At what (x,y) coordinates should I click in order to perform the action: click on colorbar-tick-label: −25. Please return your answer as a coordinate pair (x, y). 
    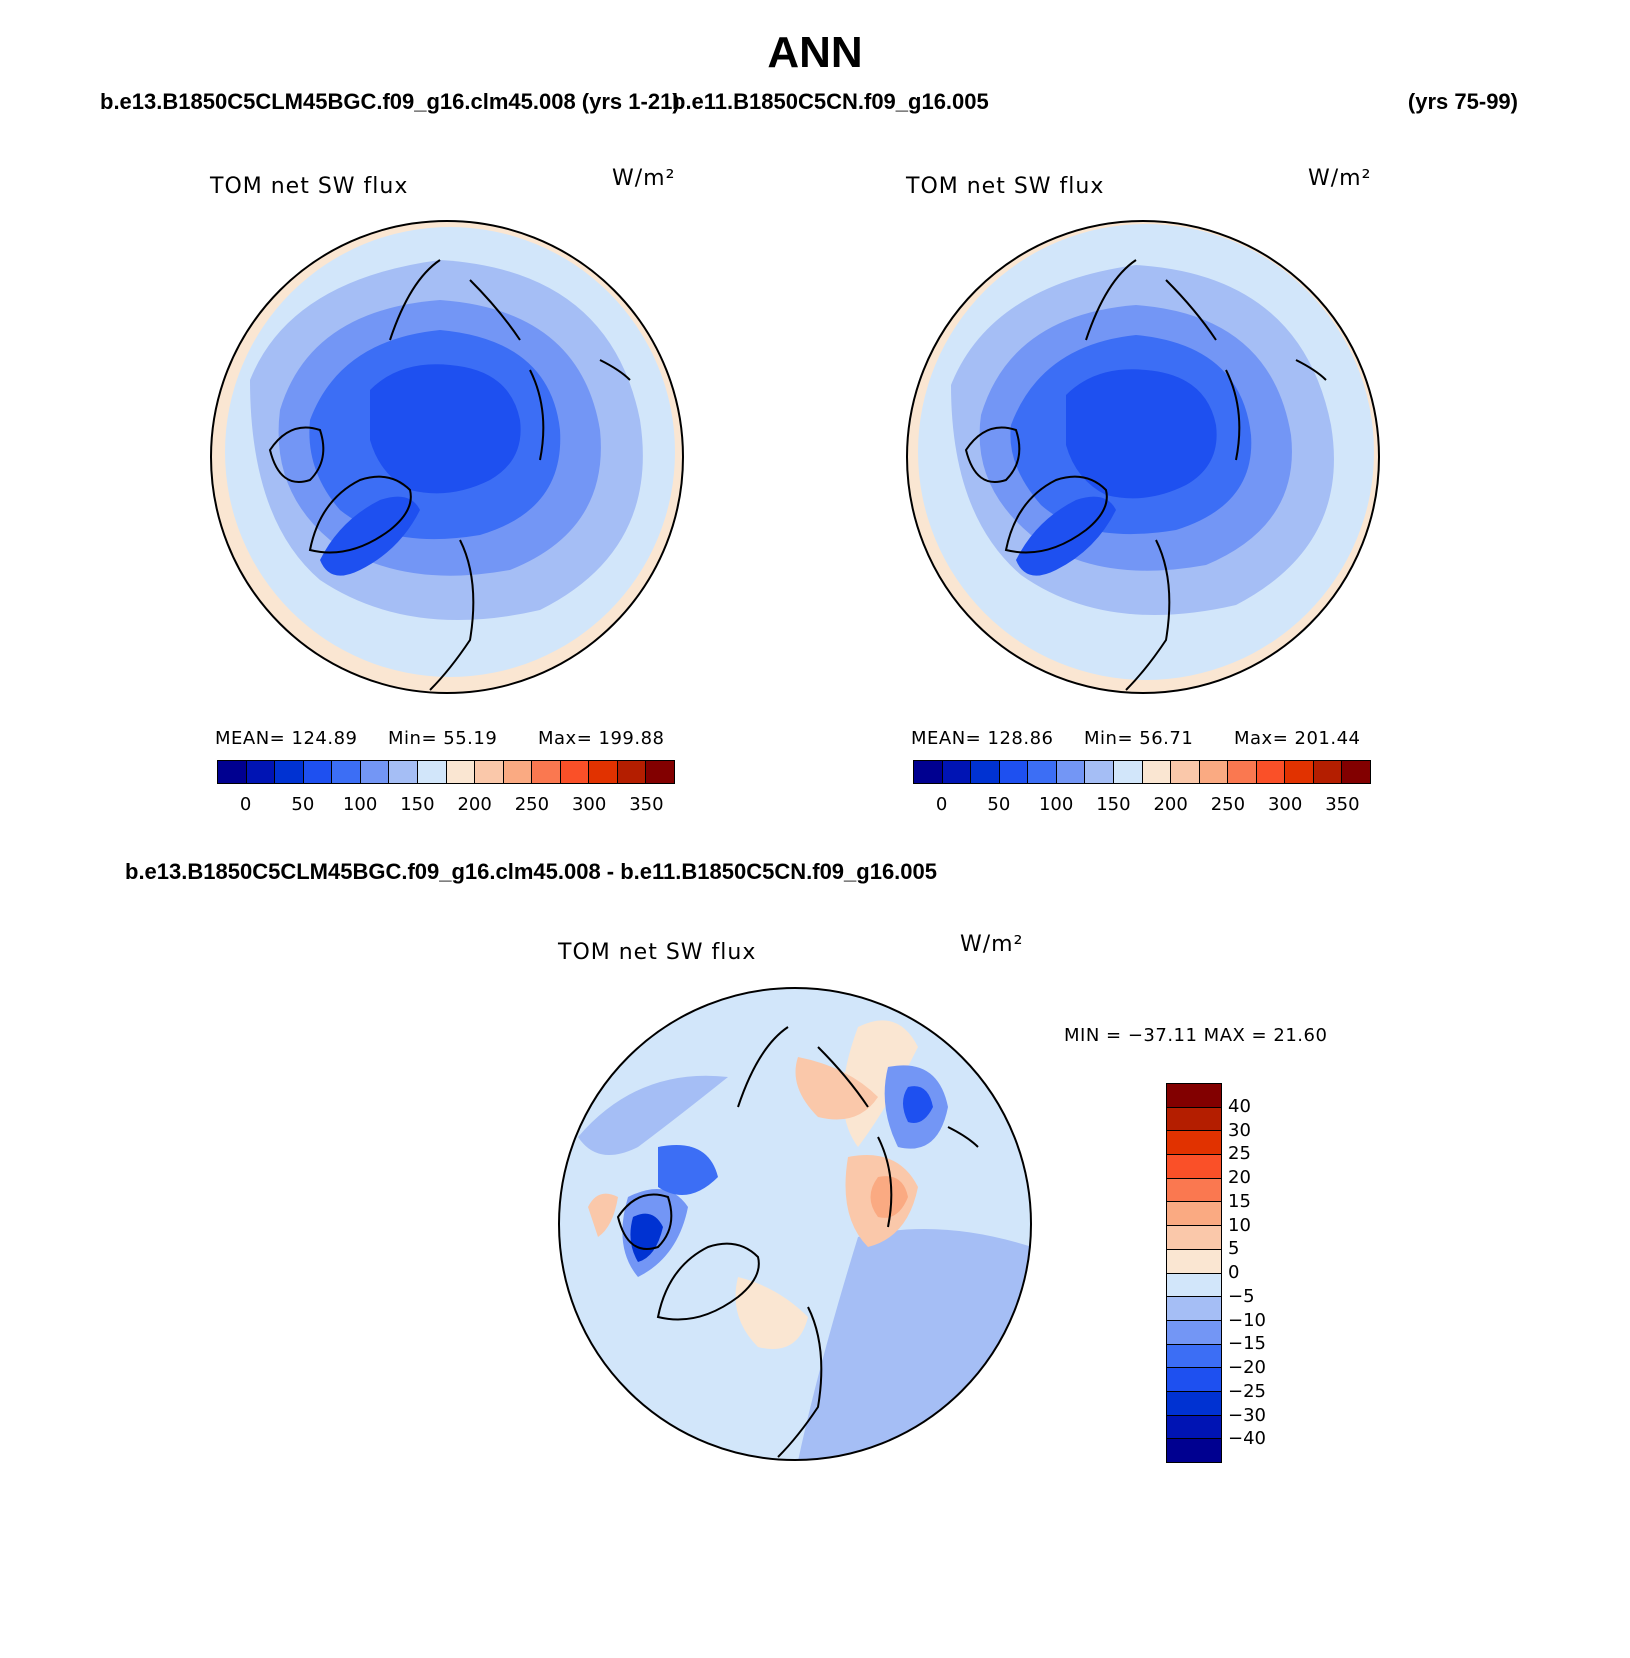
    Looking at the image, I should click on (1247, 1391).